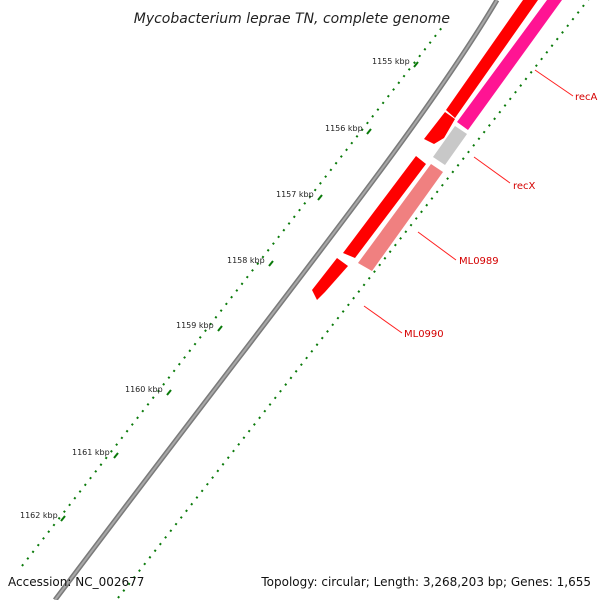  Describe the element at coordinates (295, 194) in the screenshot. I see `tick-label: 1157 kbp` at that location.